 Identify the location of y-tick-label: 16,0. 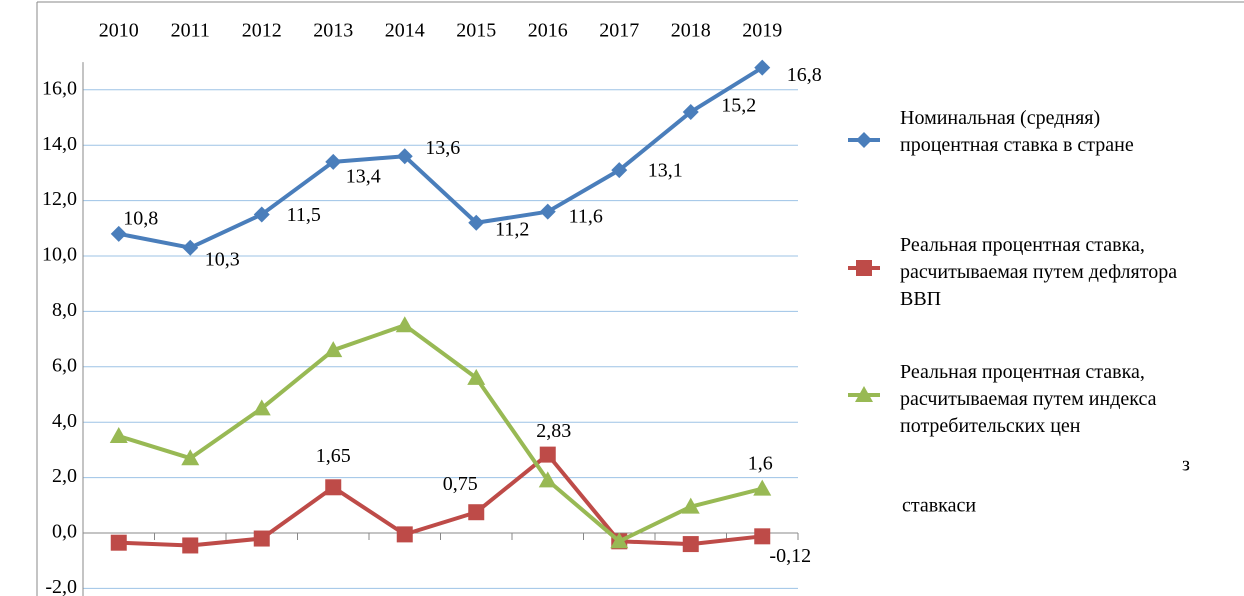
(59, 88).